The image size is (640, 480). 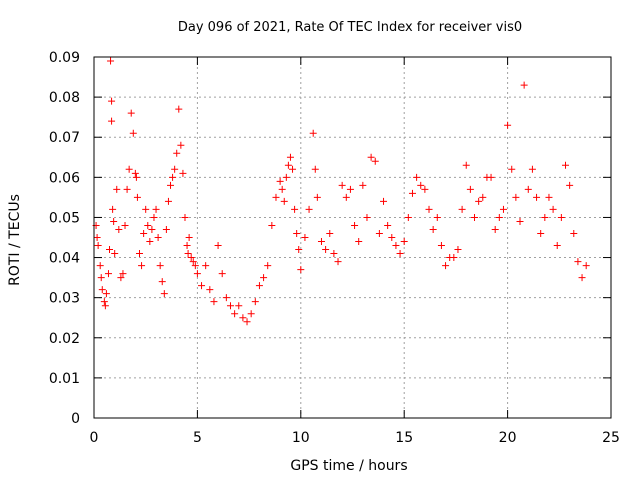 What do you see at coordinates (64, 379) in the screenshot?
I see `y-tick-label: 0.01` at bounding box center [64, 379].